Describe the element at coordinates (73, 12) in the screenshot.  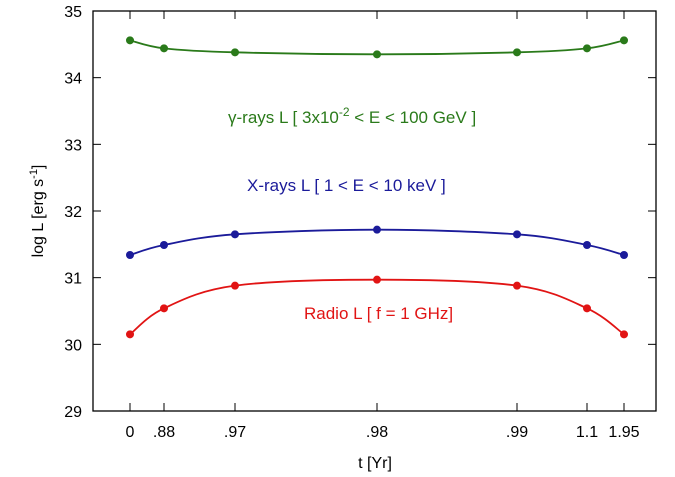
I see `y-tick-label: 35` at that location.